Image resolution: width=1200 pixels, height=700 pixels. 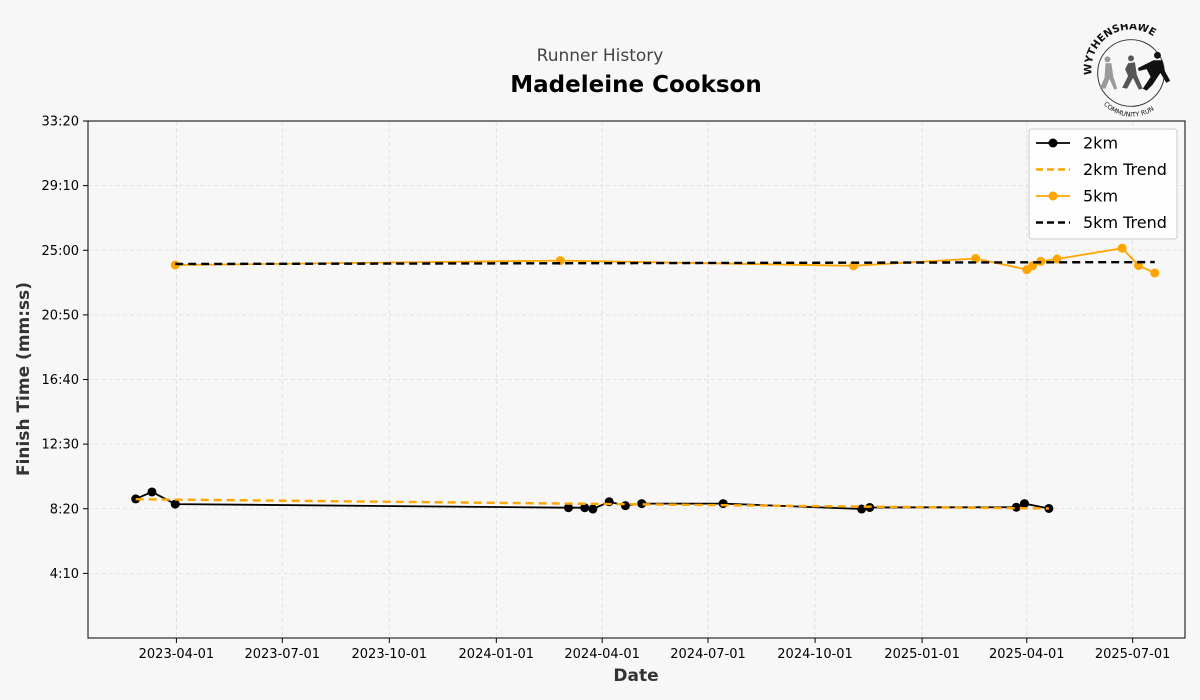 I want to click on legend-label-5km-trend: 5km Trend, so click(x=1125, y=222).